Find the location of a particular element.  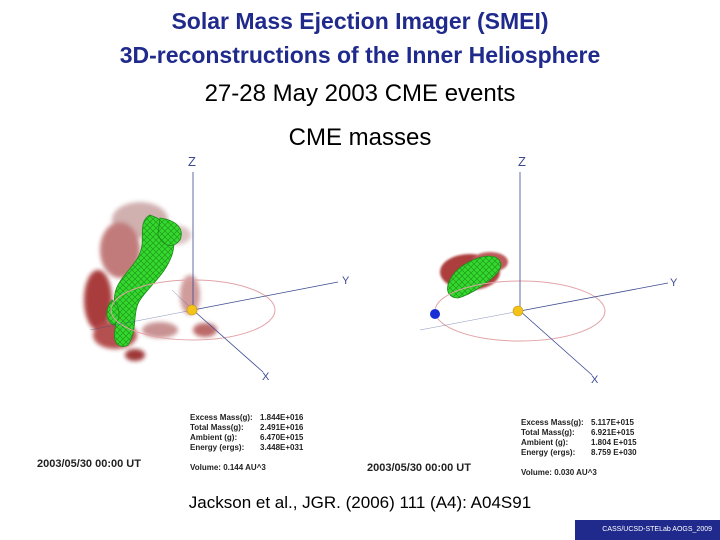

left-cme-green-mass is located at coordinates (144, 280).